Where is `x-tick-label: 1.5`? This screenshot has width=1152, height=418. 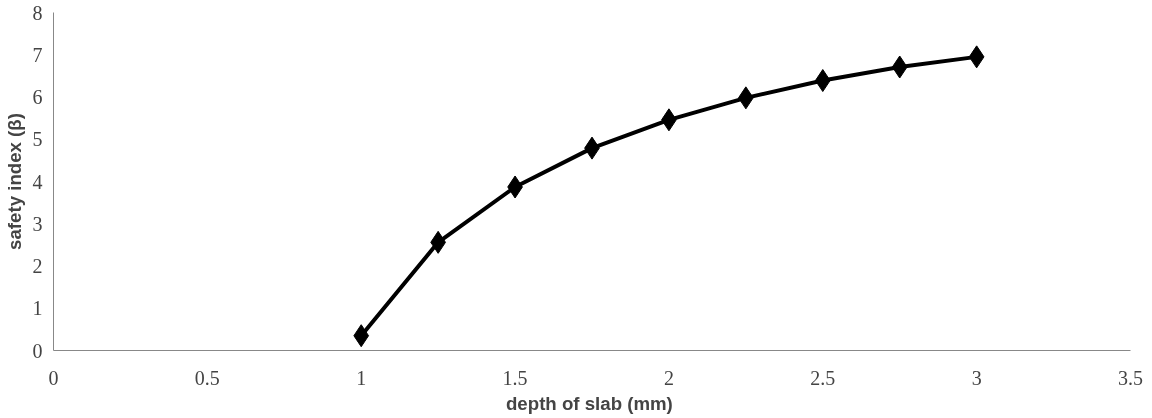
x-tick-label: 1.5 is located at coordinates (515, 377).